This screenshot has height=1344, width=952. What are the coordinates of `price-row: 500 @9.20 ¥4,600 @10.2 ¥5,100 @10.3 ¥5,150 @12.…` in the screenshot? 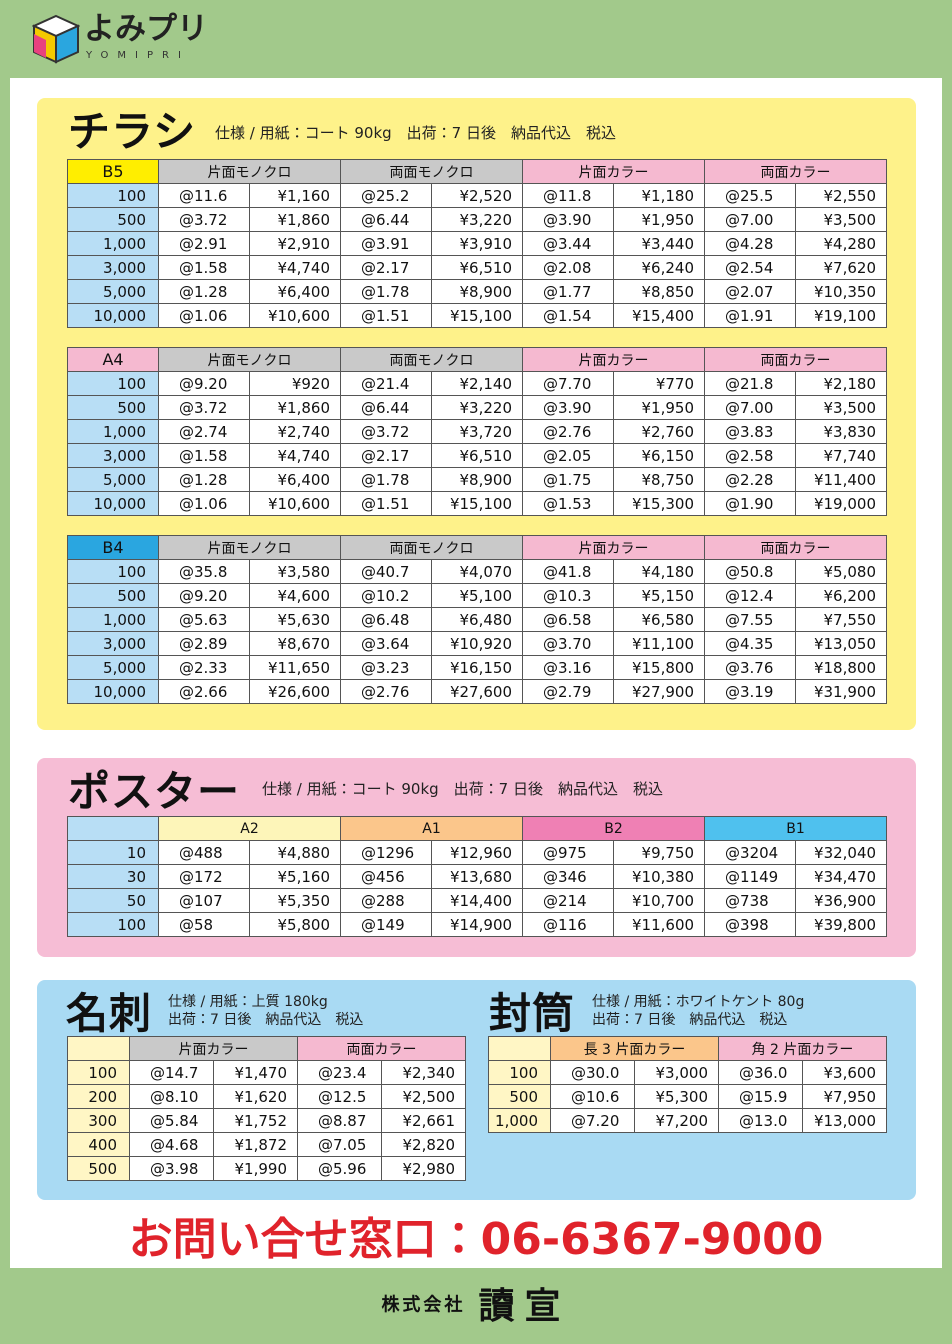 It's located at (477, 595).